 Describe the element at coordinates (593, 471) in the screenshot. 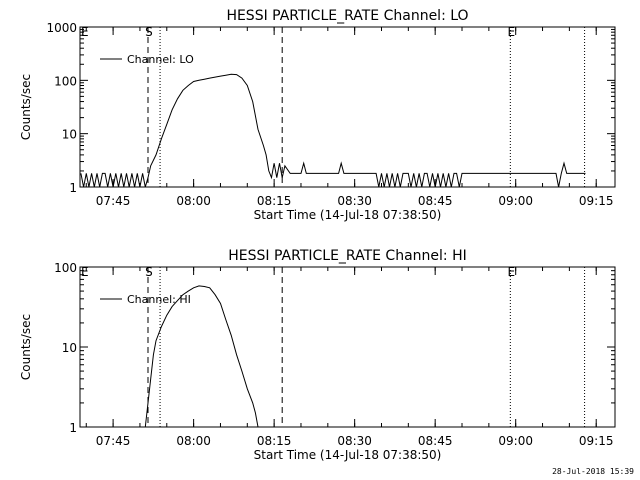

I see `footer-timestamp: 28-Jul-2018 15:39` at that location.